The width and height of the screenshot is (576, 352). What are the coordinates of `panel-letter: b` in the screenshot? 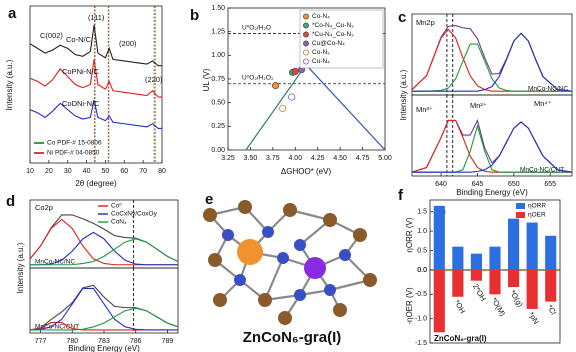 It's located at (194, 15).